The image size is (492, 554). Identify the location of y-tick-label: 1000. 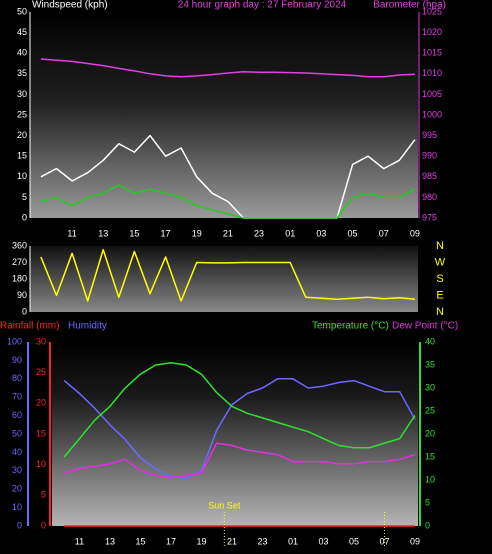
(432, 114).